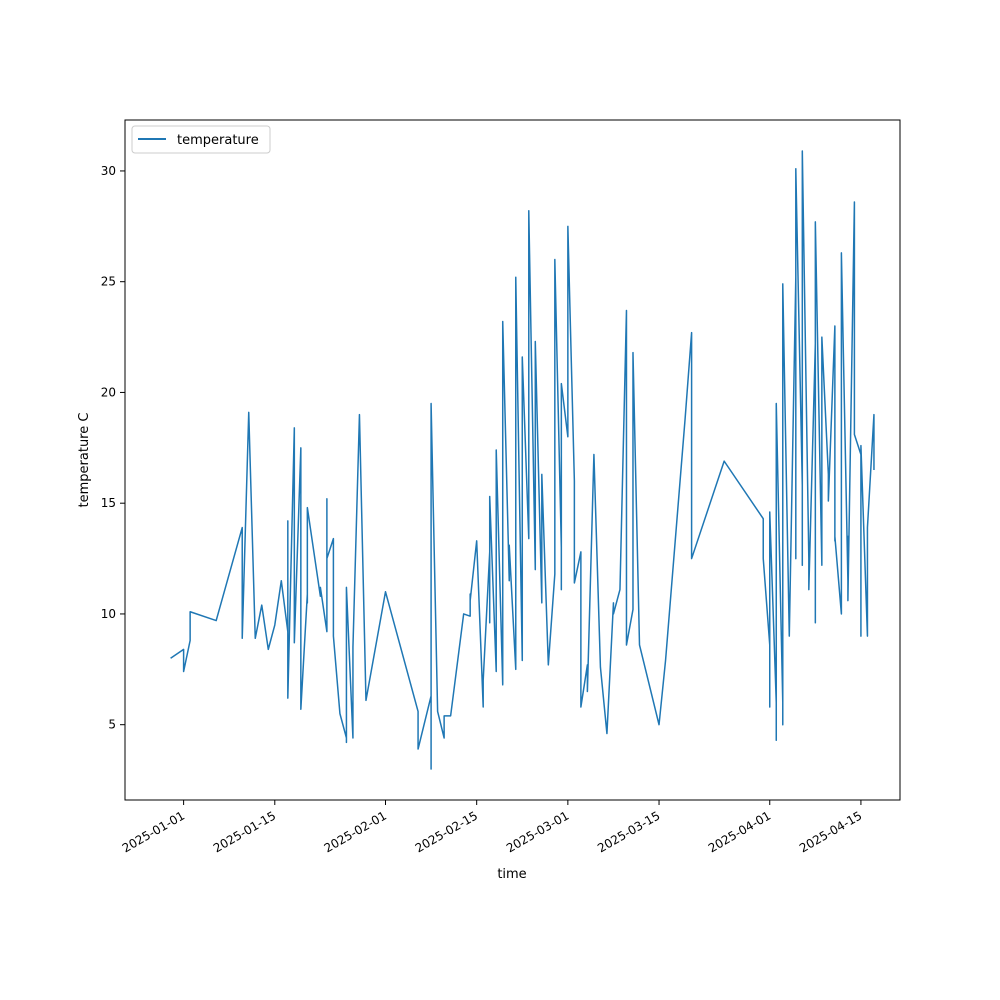  What do you see at coordinates (113, 448) in the screenshot?
I see `y-axis: 5 10 15 20 25 30` at bounding box center [113, 448].